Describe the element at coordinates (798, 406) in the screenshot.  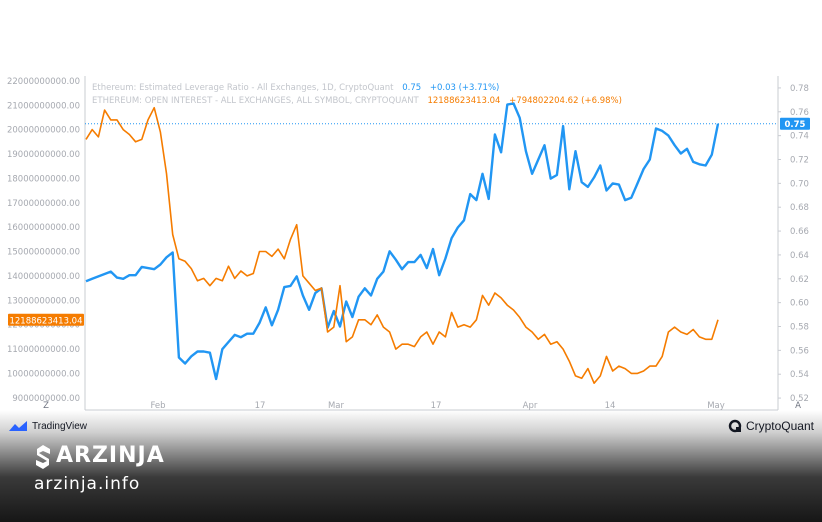
I see `right-axis-scale-button: A` at that location.